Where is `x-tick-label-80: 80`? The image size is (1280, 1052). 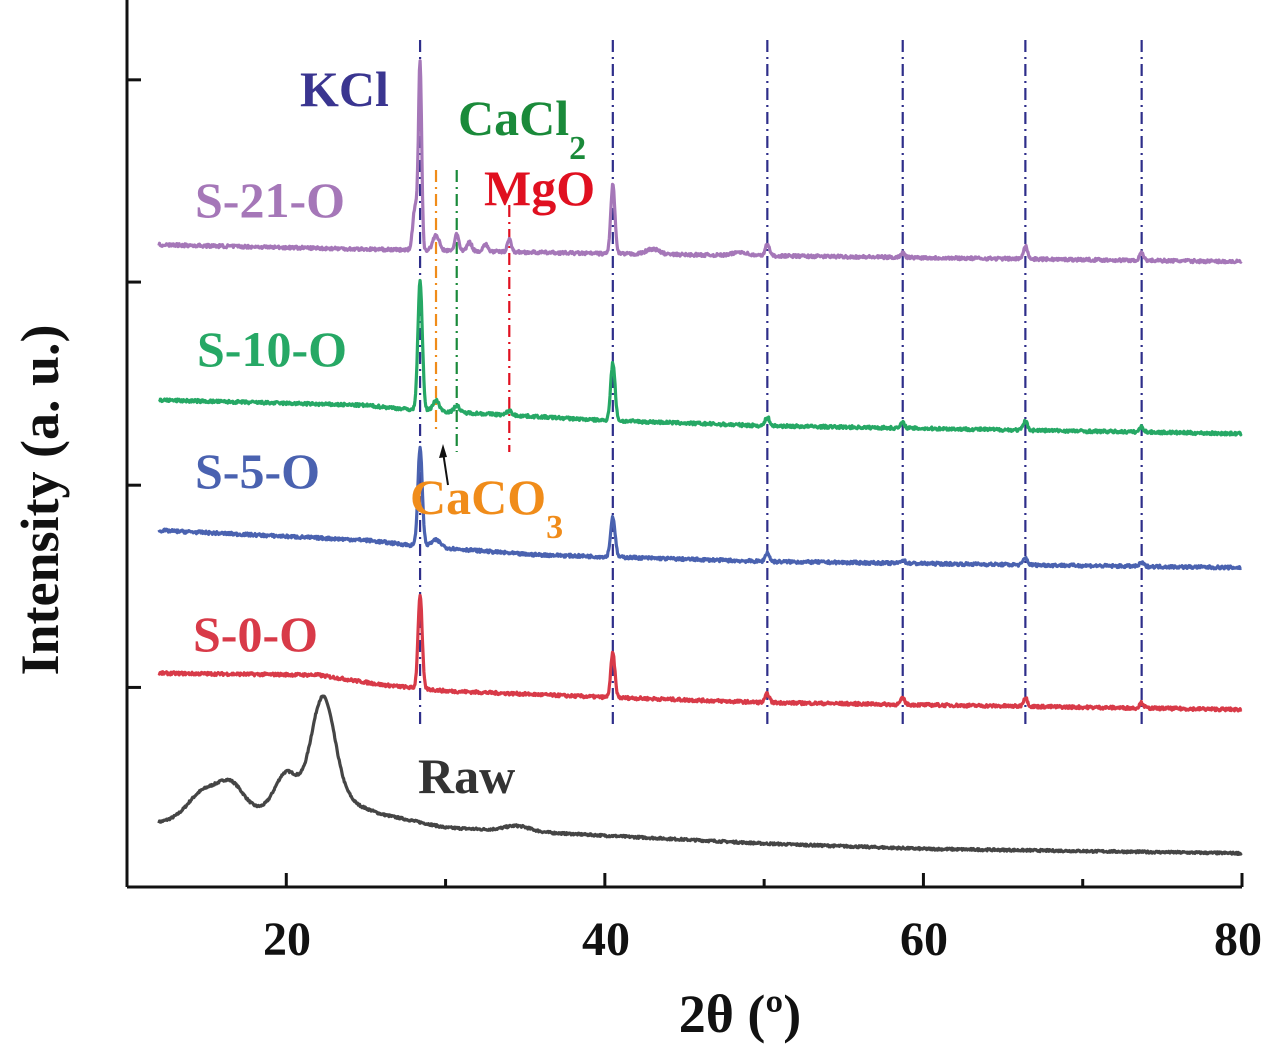 x-tick-label-80: 80 is located at coordinates (1238, 939).